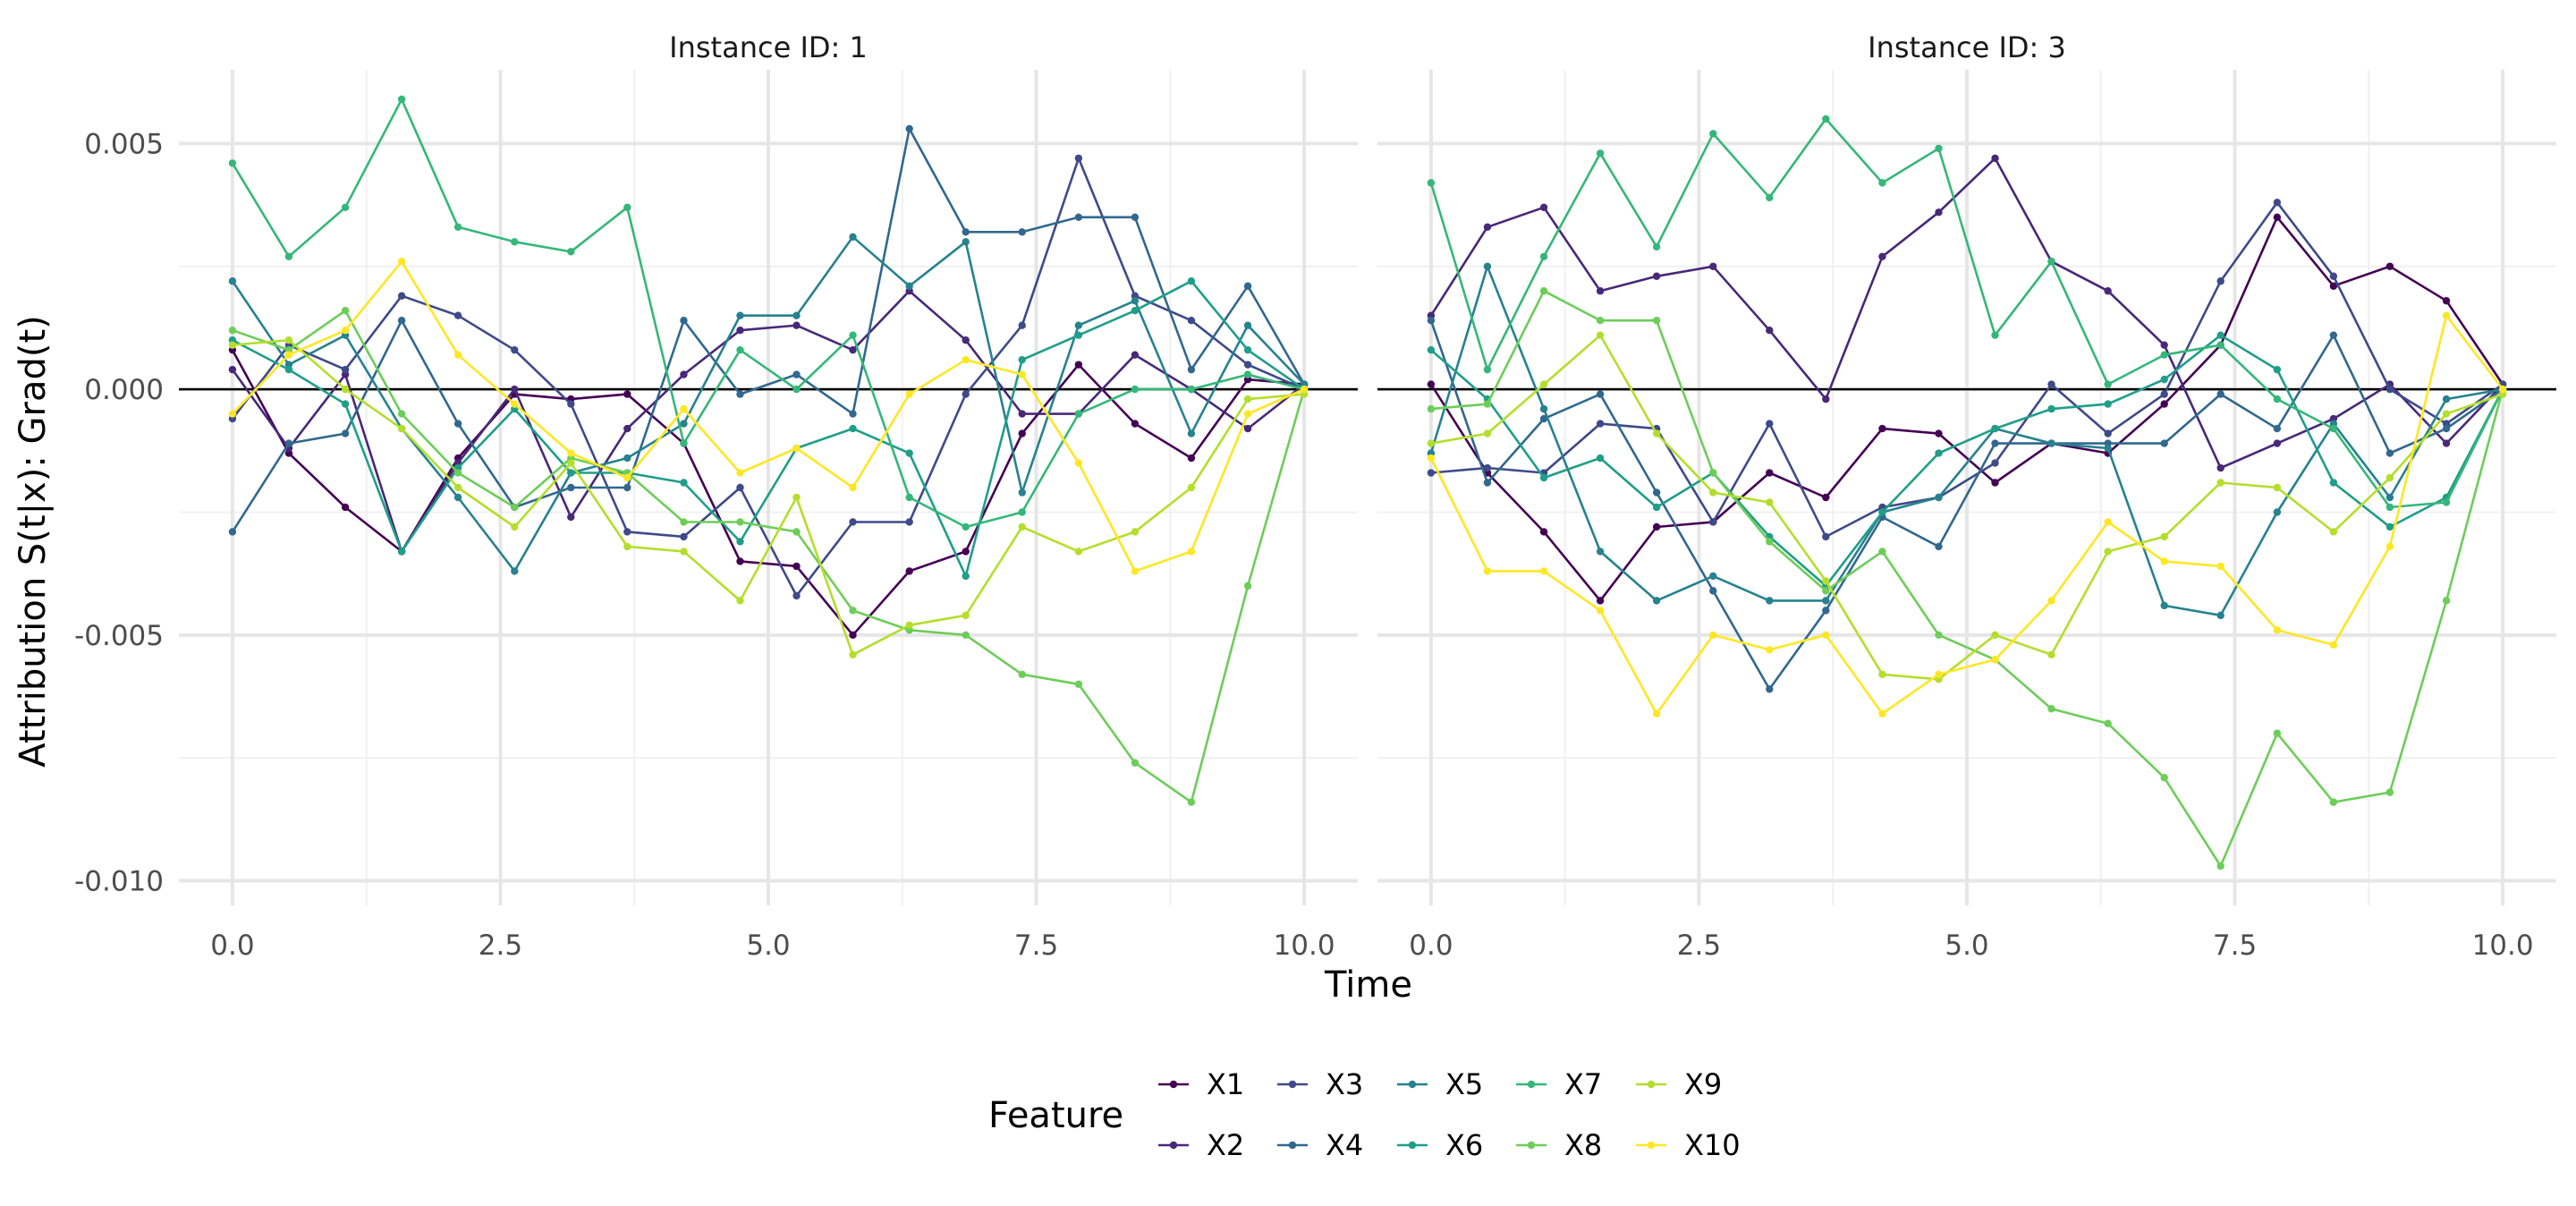 The width and height of the screenshot is (2576, 1206). What do you see at coordinates (124, 144) in the screenshot?
I see `y-tick-label: 0.005` at bounding box center [124, 144].